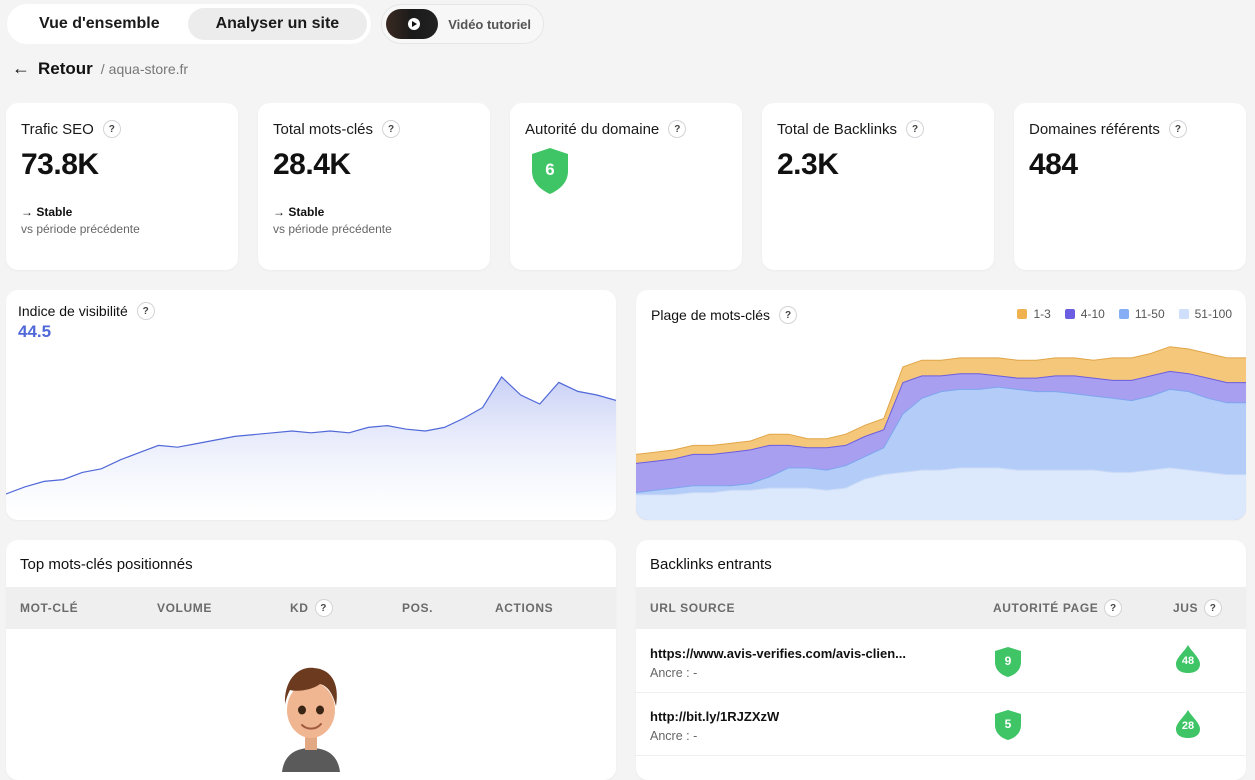  Describe the element at coordinates (715, 716) in the screenshot. I see `backlink-url: http://bit.ly/1RJZXzW` at that location.